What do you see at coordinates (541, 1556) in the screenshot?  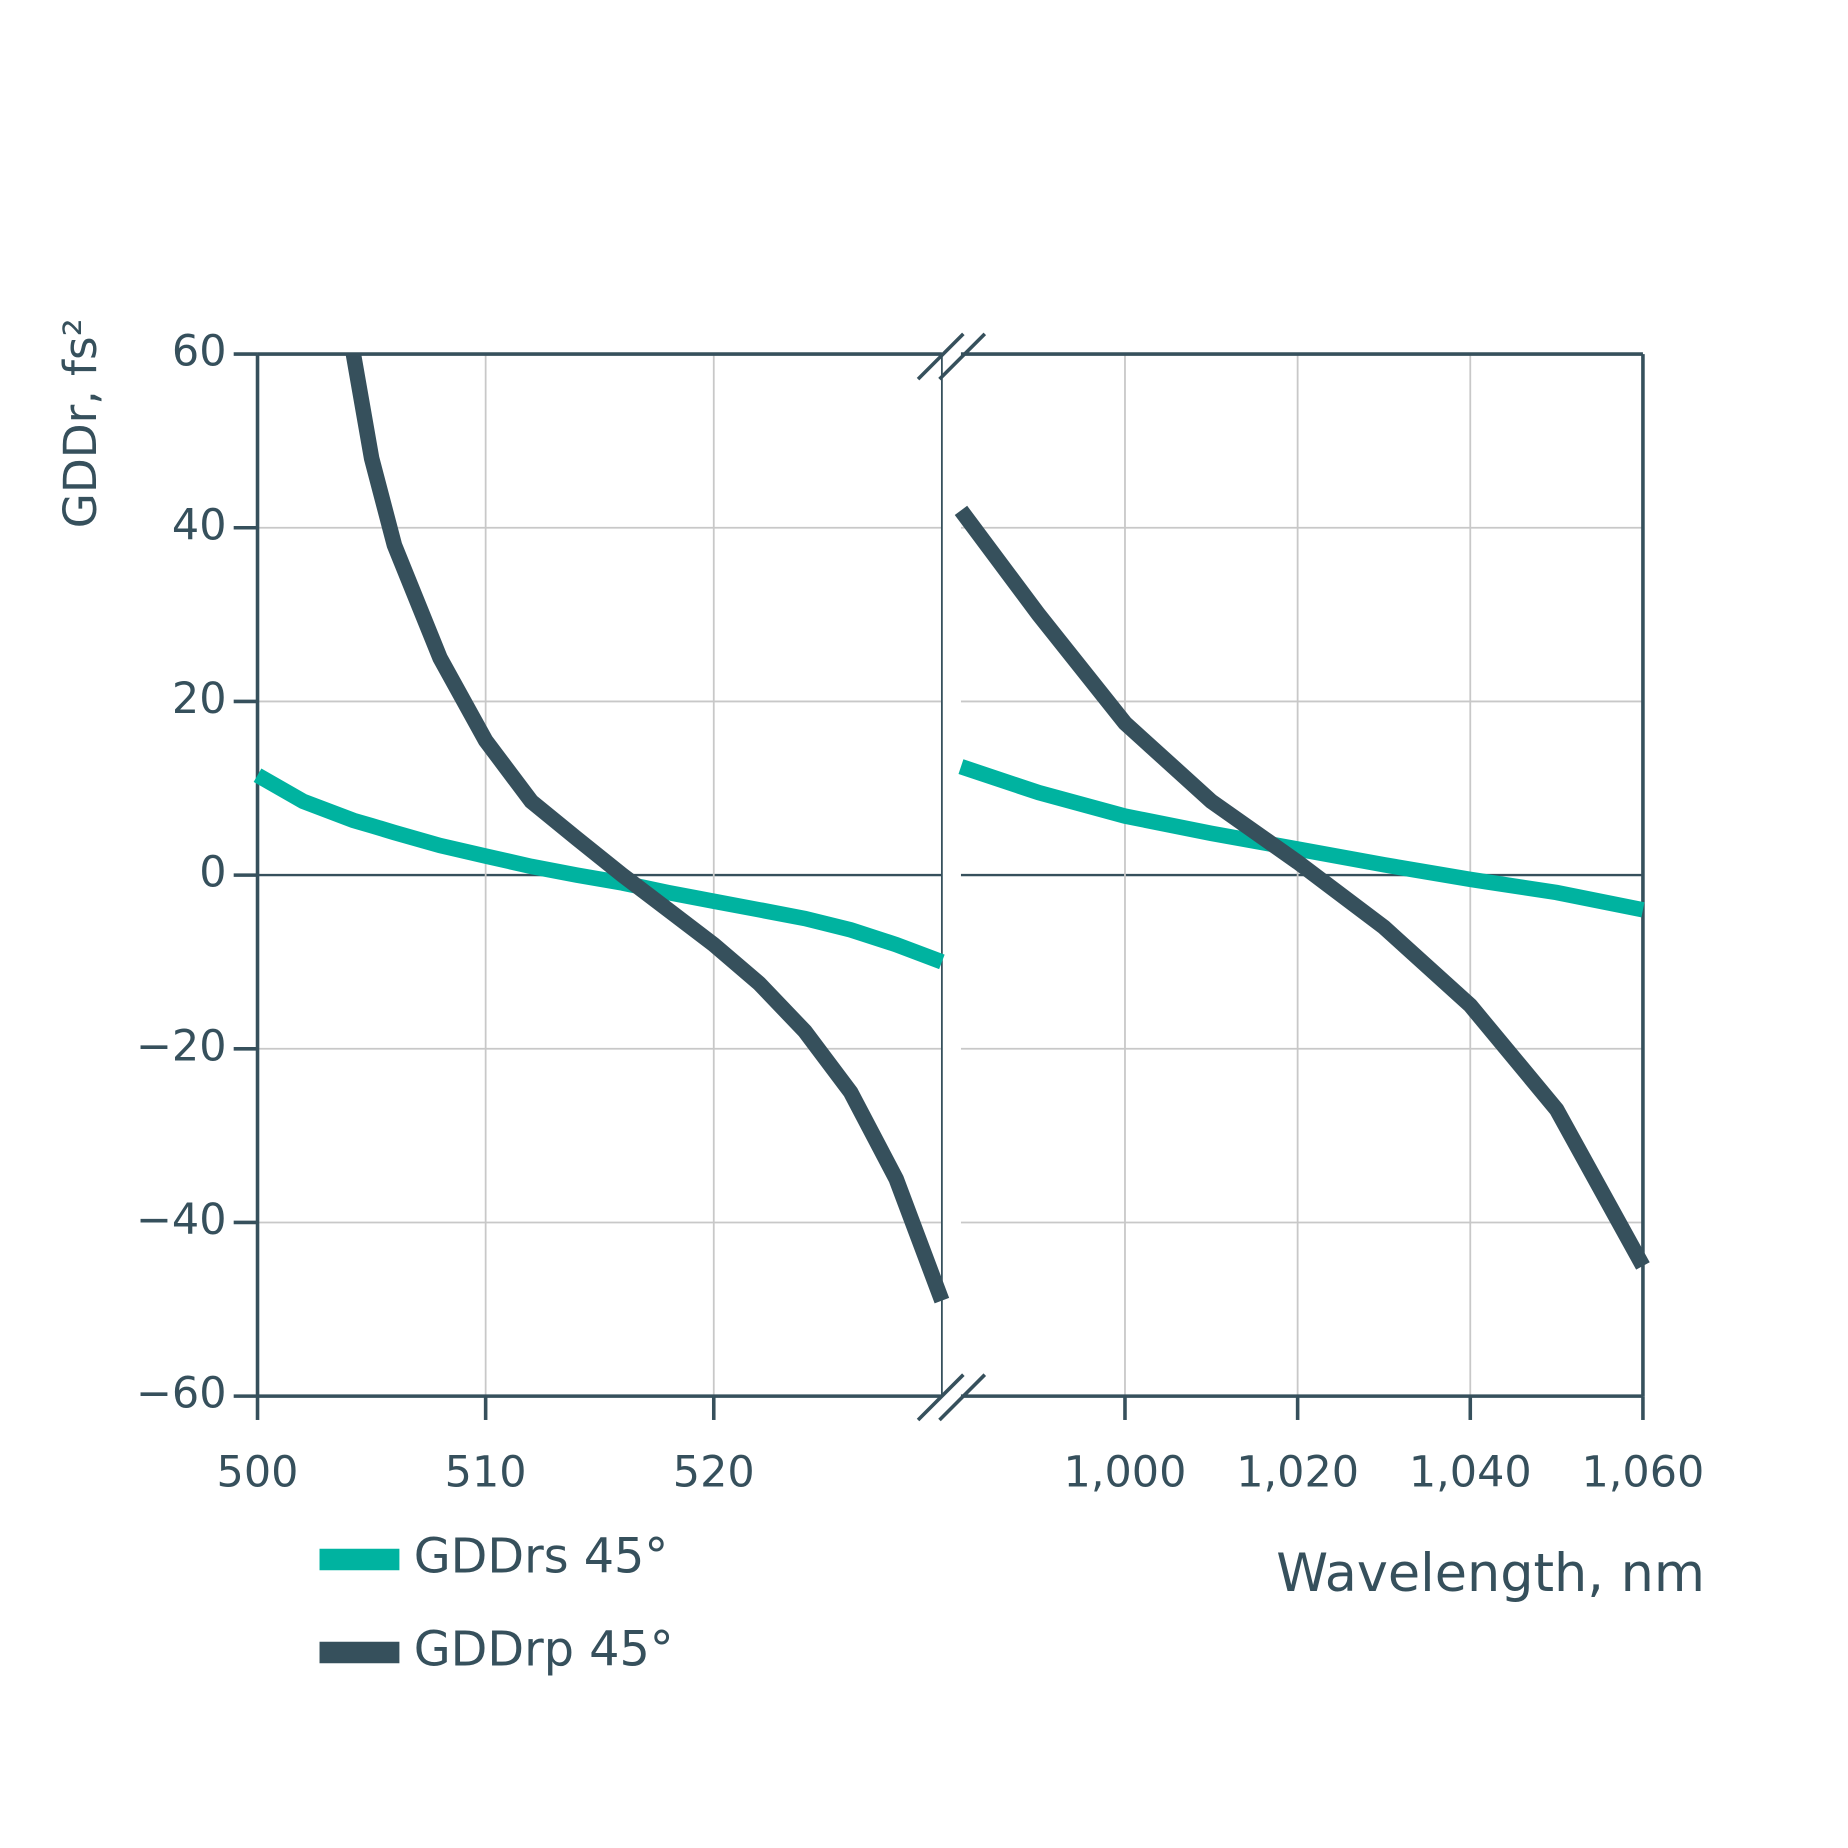 I see `legend-label: GDDrs 45°` at bounding box center [541, 1556].